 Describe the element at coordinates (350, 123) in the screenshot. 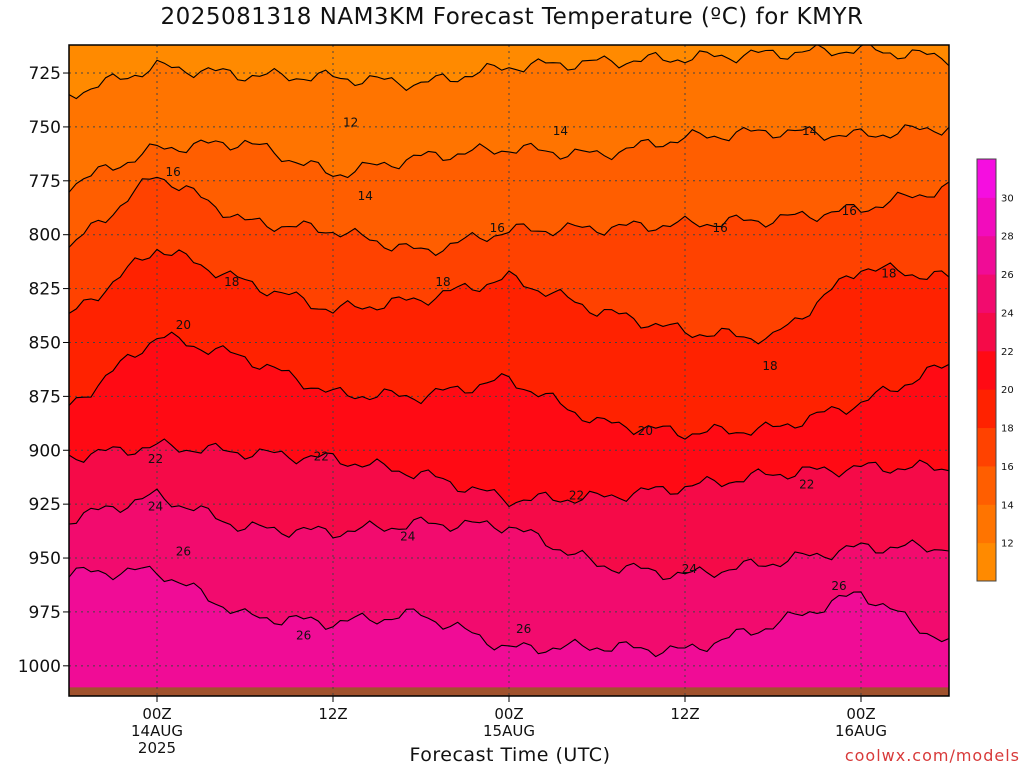

I see `contour-label: 12` at that location.